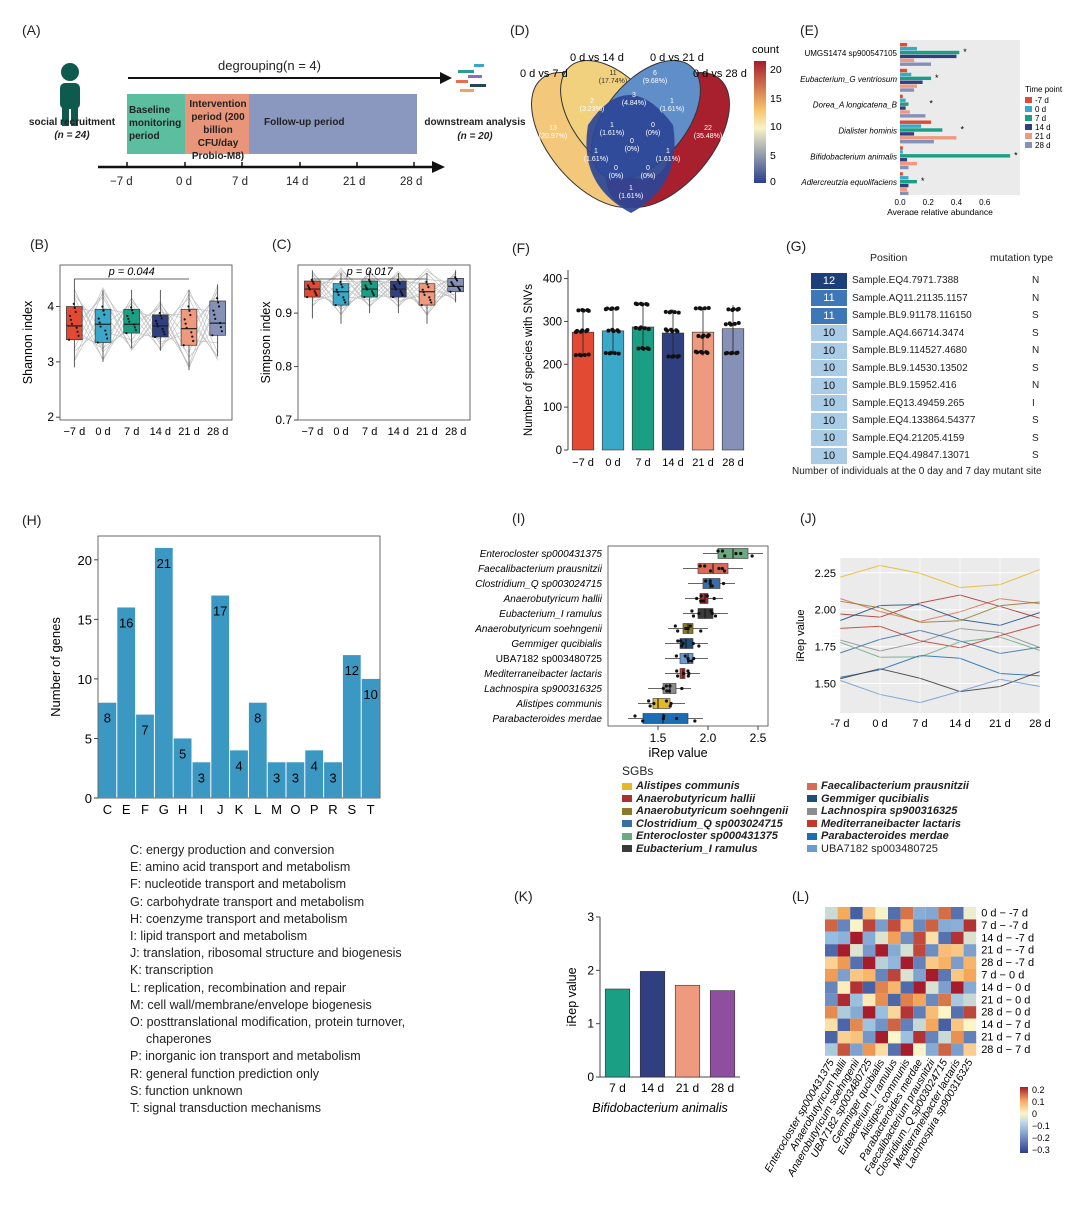 Image resolution: width=1080 pixels, height=1224 pixels. What do you see at coordinates (145, 809) in the screenshot?
I see `x-tick-label: F` at bounding box center [145, 809].